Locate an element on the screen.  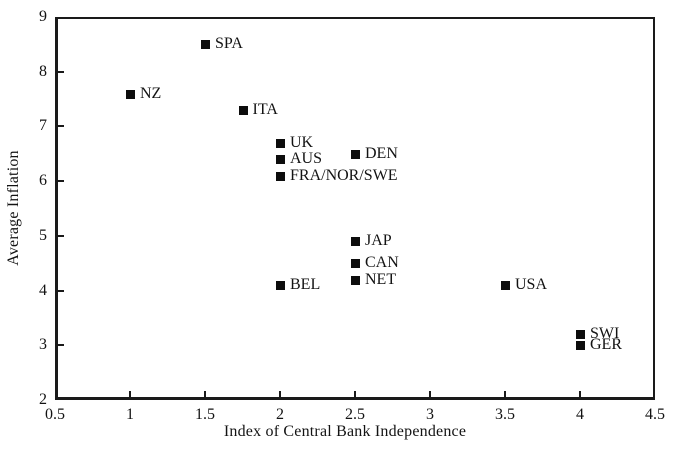
y-tick-label: 9 is located at coordinates (43, 16).